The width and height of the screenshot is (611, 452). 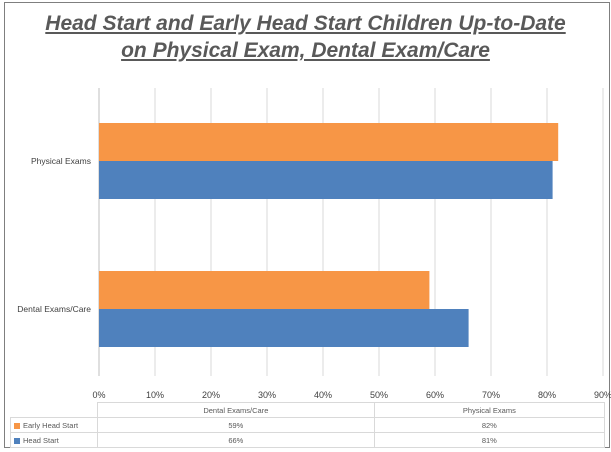 I want to click on x-tick-label: 40%, so click(x=323, y=395).